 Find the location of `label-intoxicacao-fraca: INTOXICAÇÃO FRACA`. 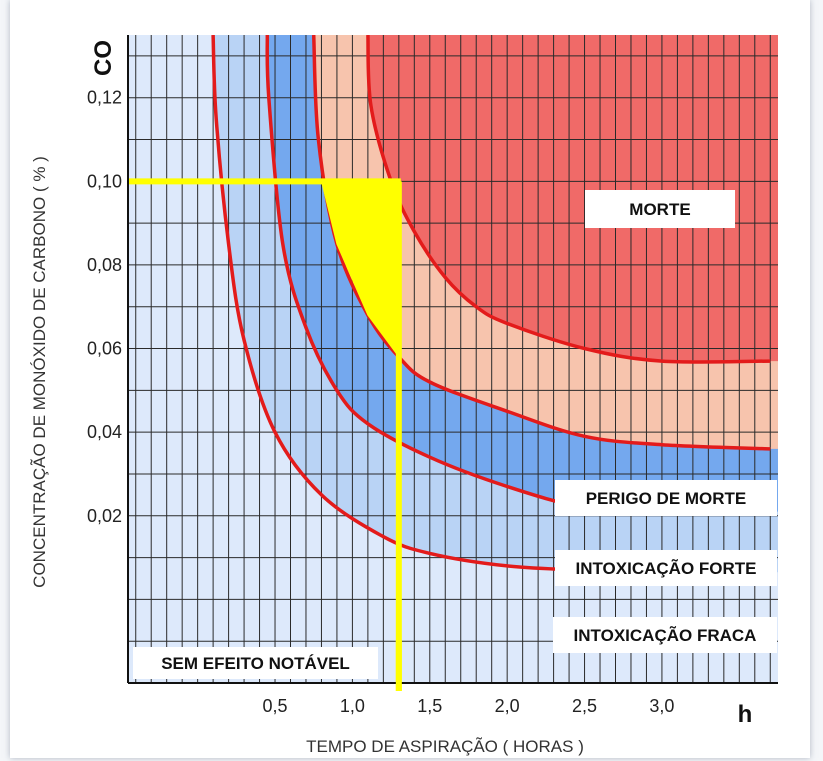

label-intoxicacao-fraca: INTOXICAÇÃO FRACA is located at coordinates (665, 635).